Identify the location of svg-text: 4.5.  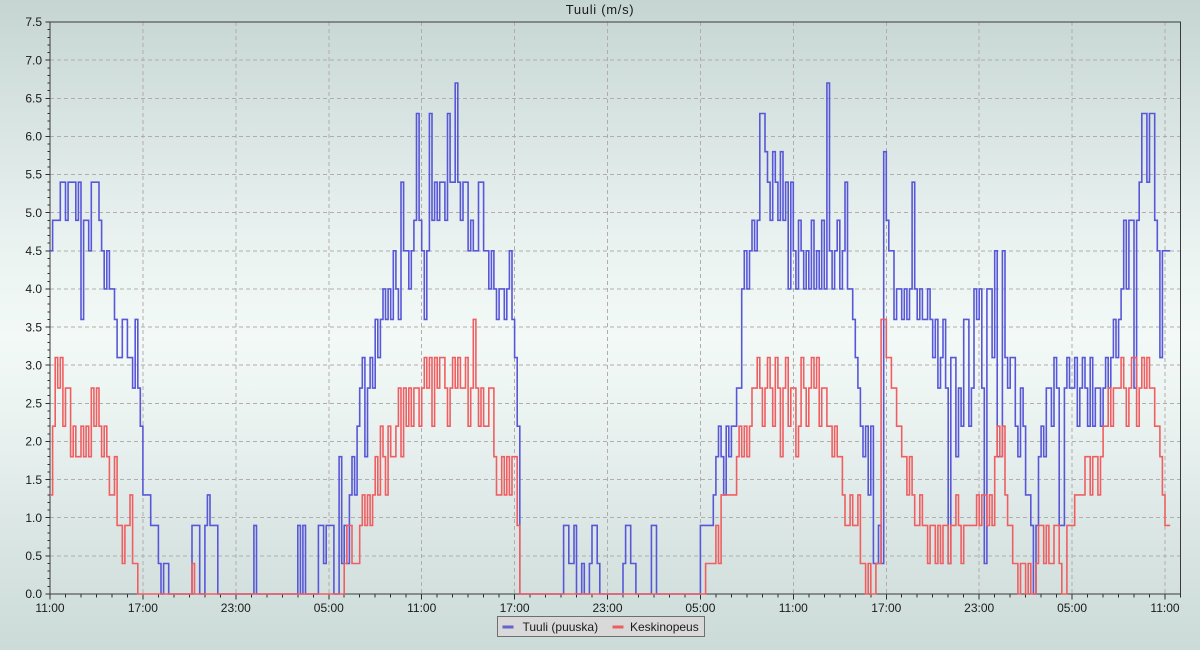
(33, 251).